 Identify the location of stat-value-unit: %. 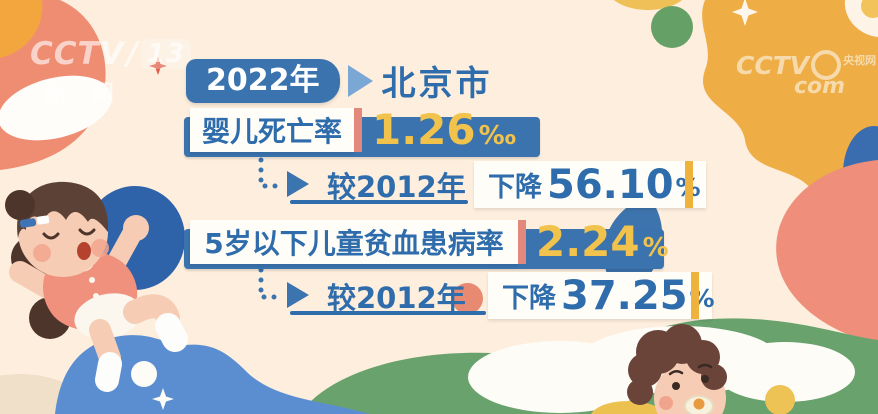
(655, 248).